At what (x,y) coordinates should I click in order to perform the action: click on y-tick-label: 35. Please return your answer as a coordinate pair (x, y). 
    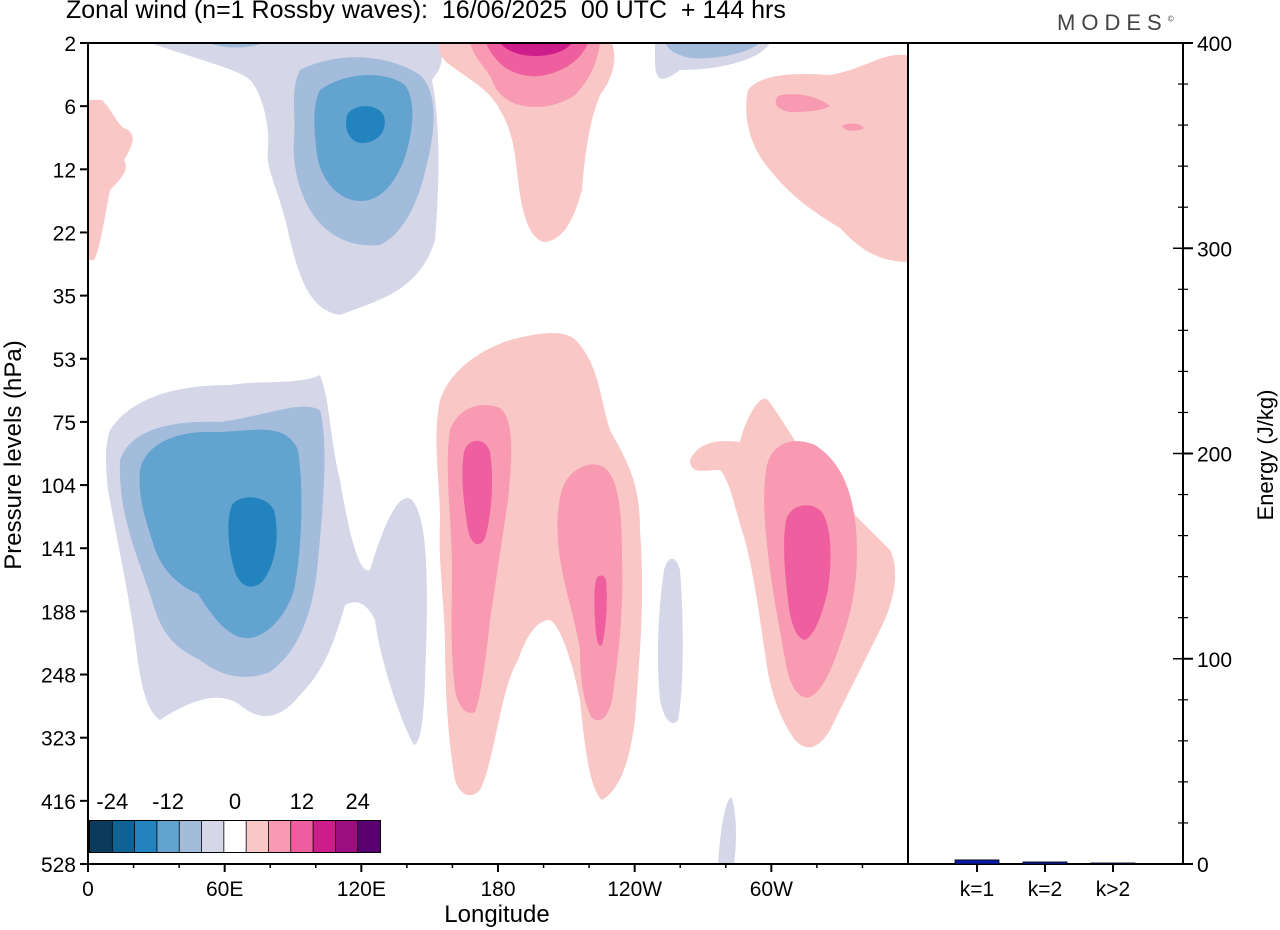
    Looking at the image, I should click on (64, 297).